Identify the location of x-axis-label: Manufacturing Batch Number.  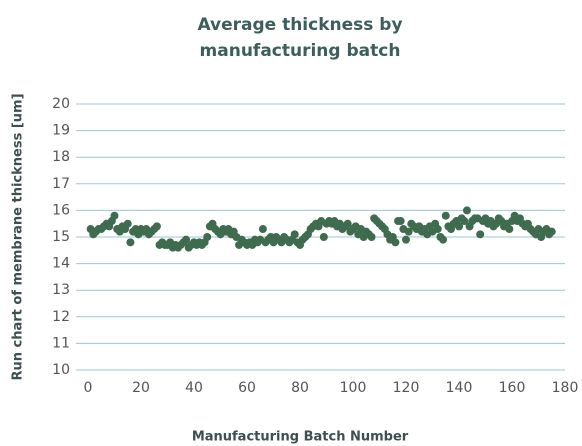
(300, 437).